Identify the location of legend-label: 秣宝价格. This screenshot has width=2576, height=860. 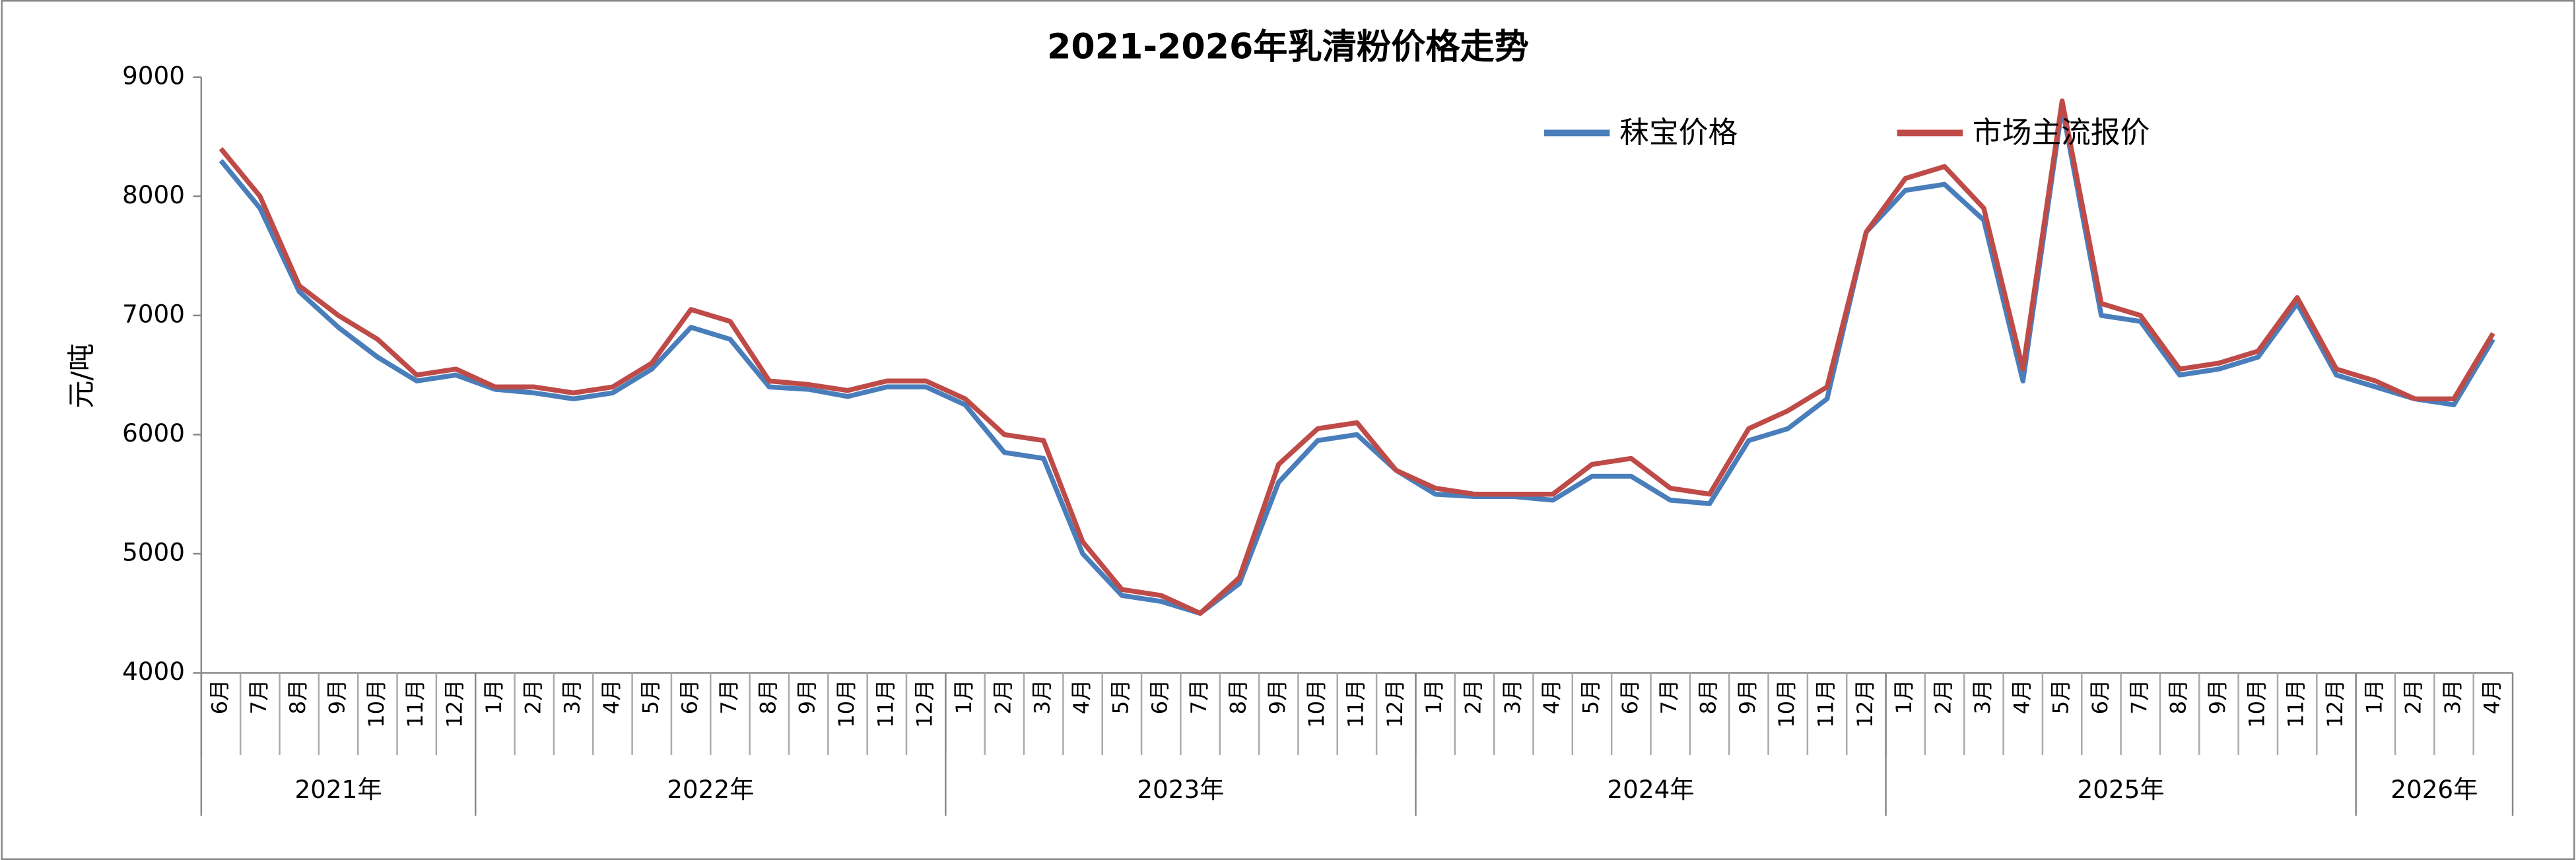
(1679, 132).